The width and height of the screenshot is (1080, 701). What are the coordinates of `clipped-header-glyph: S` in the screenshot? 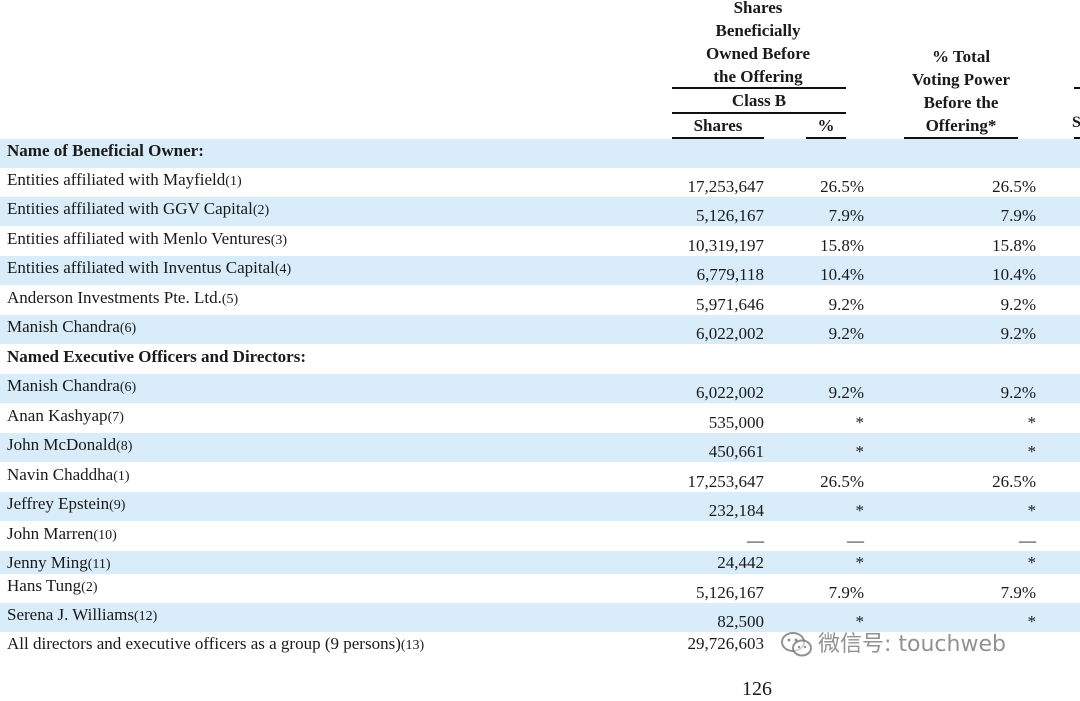 It's located at (1076, 122).